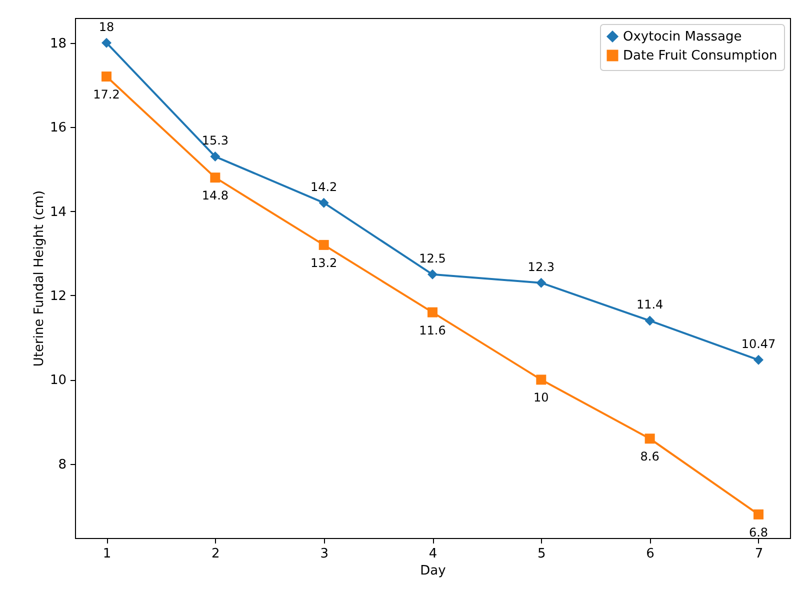 Image resolution: width=794 pixels, height=594 pixels. I want to click on legend-label: Date Fruit Consumption, so click(700, 56).